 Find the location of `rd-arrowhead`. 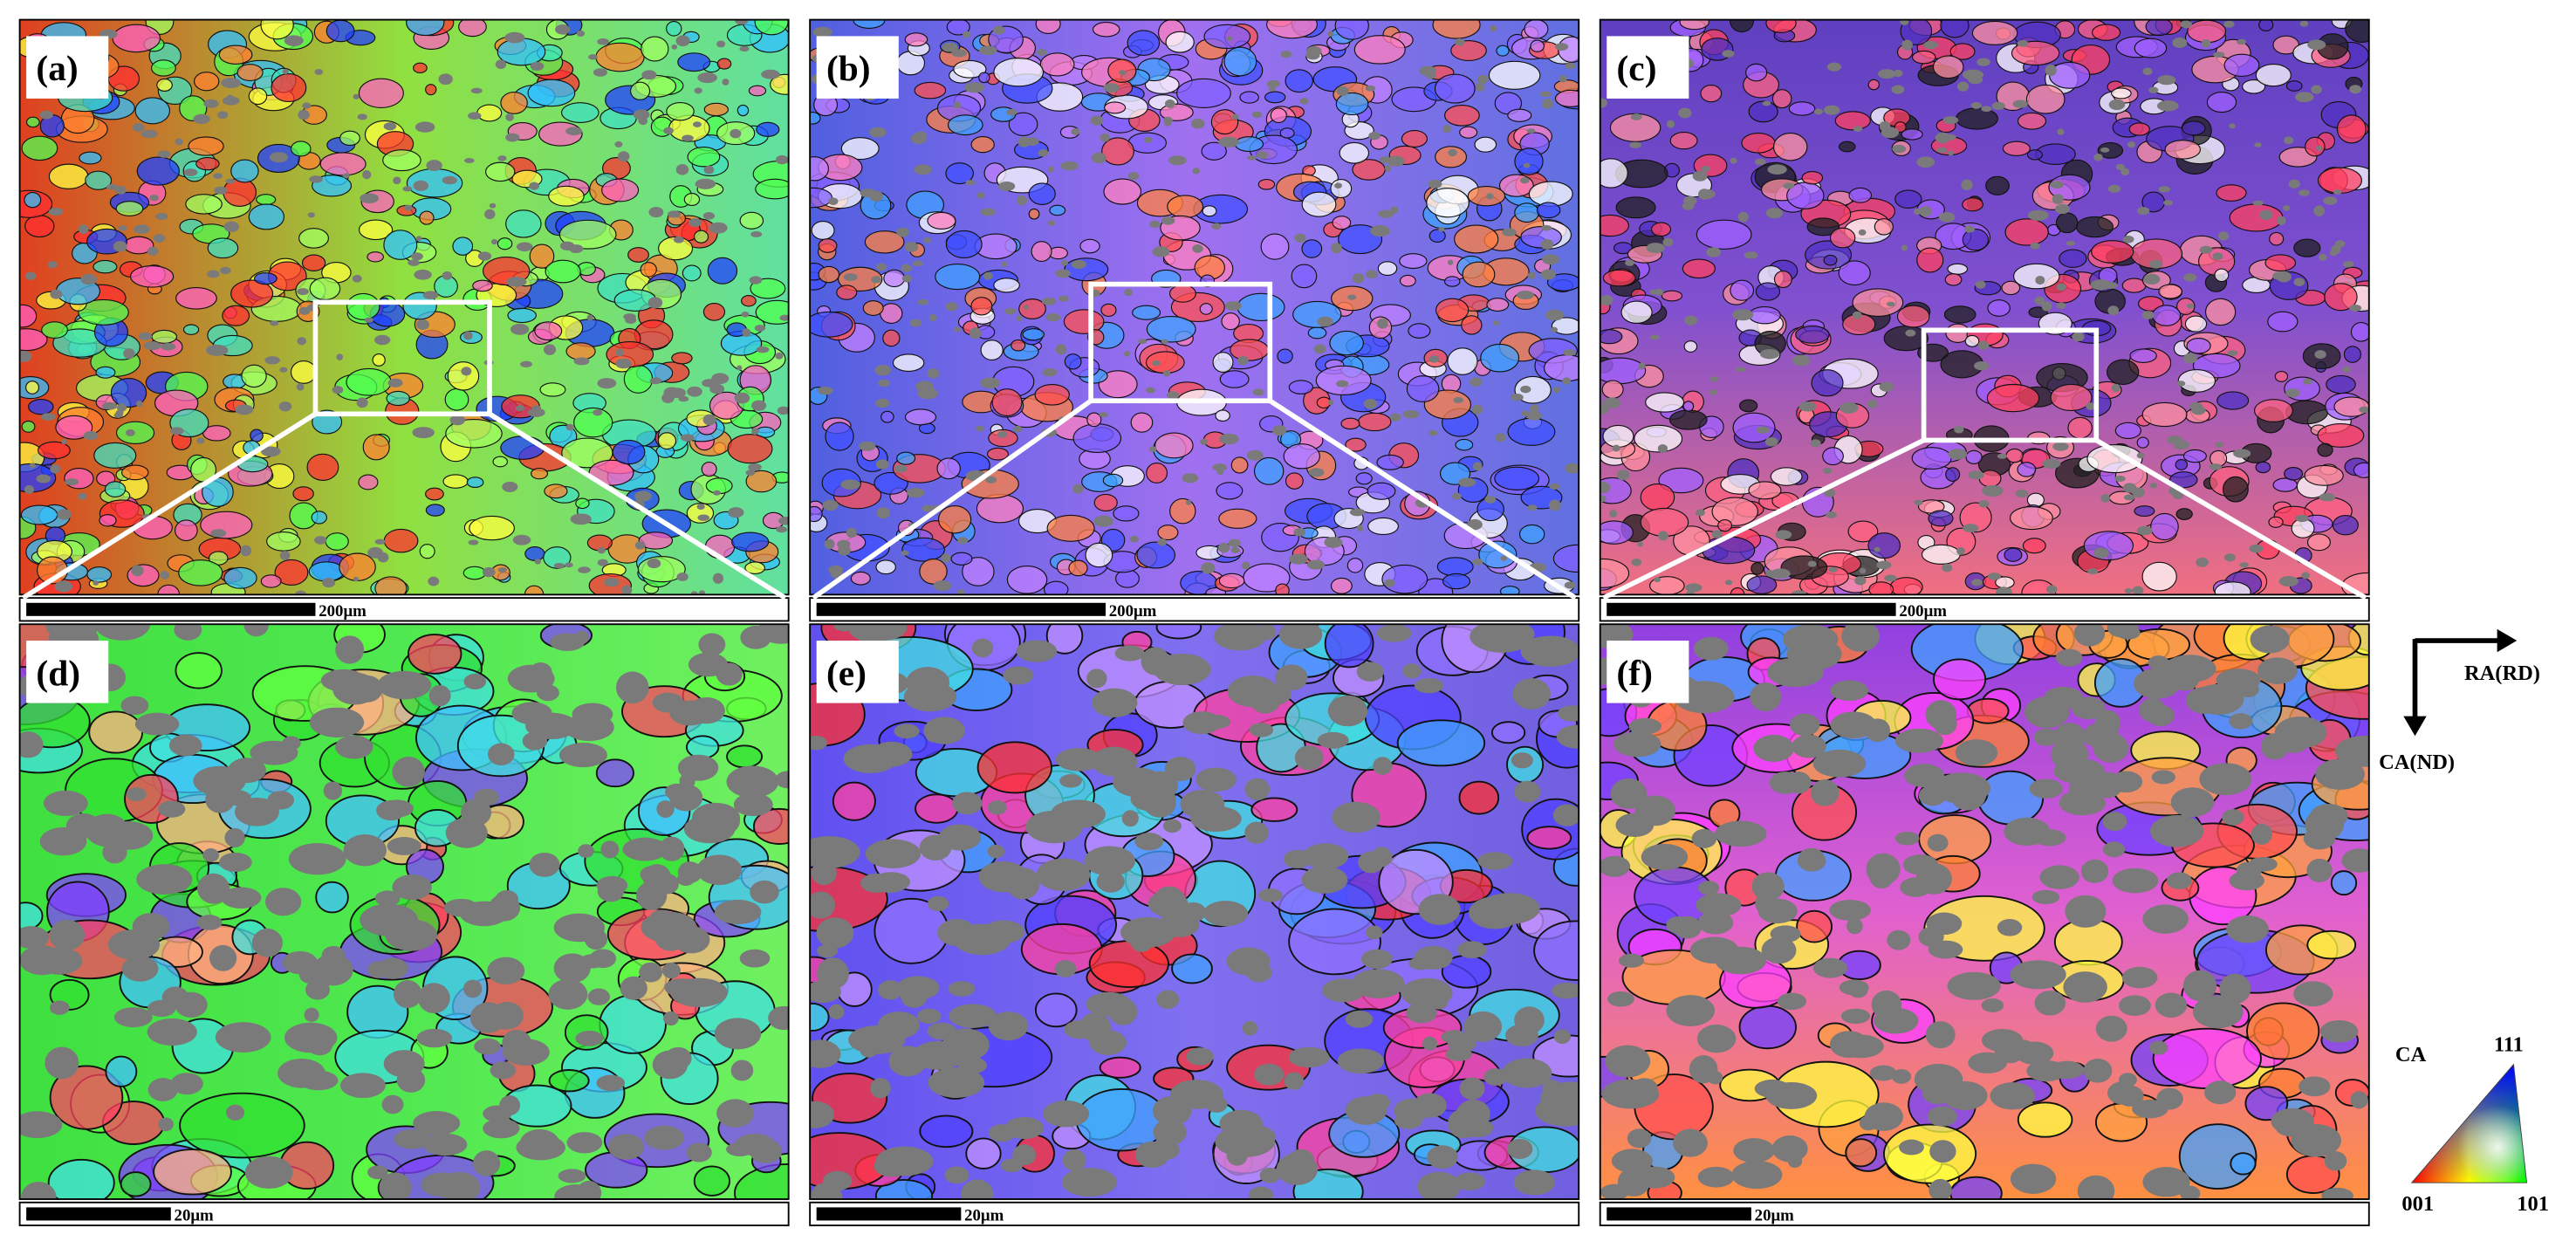

rd-arrowhead is located at coordinates (2507, 640).